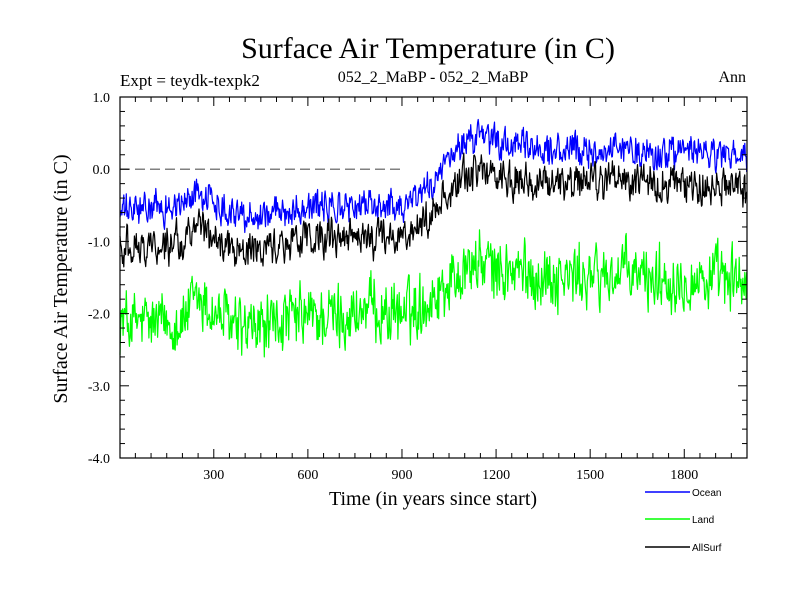  What do you see at coordinates (707, 548) in the screenshot?
I see `legend-label-allsurf: AllSurf` at bounding box center [707, 548].